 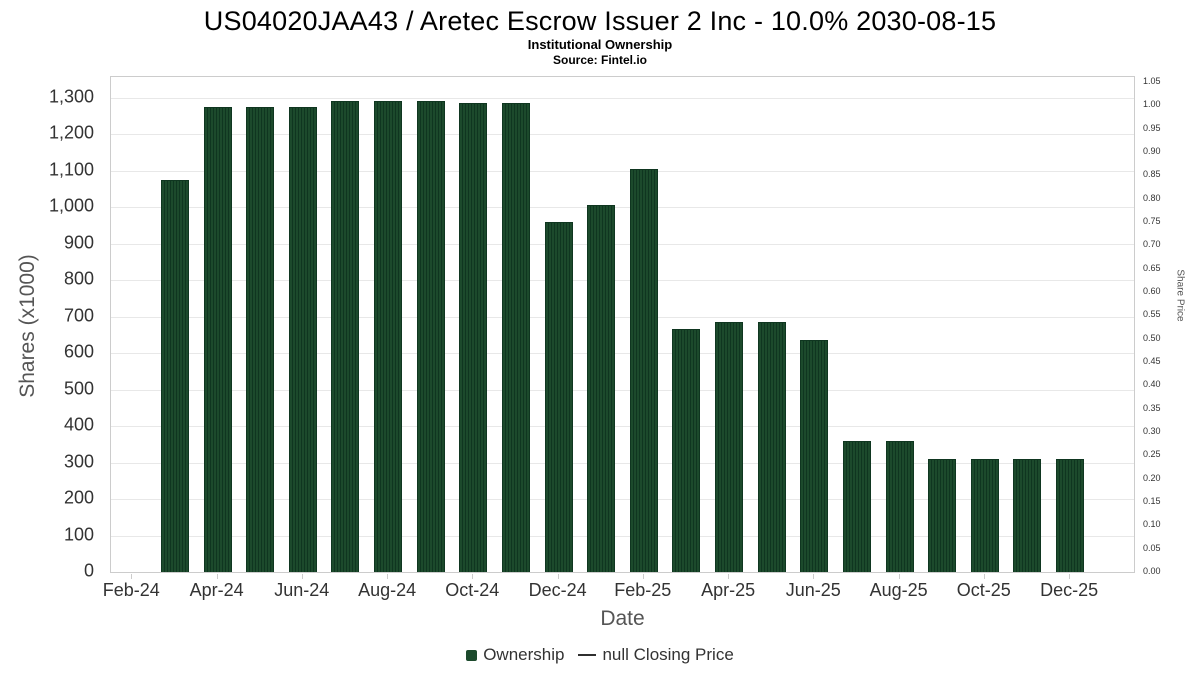 I want to click on y-axis-title-right: Share Price, so click(x=1180, y=295).